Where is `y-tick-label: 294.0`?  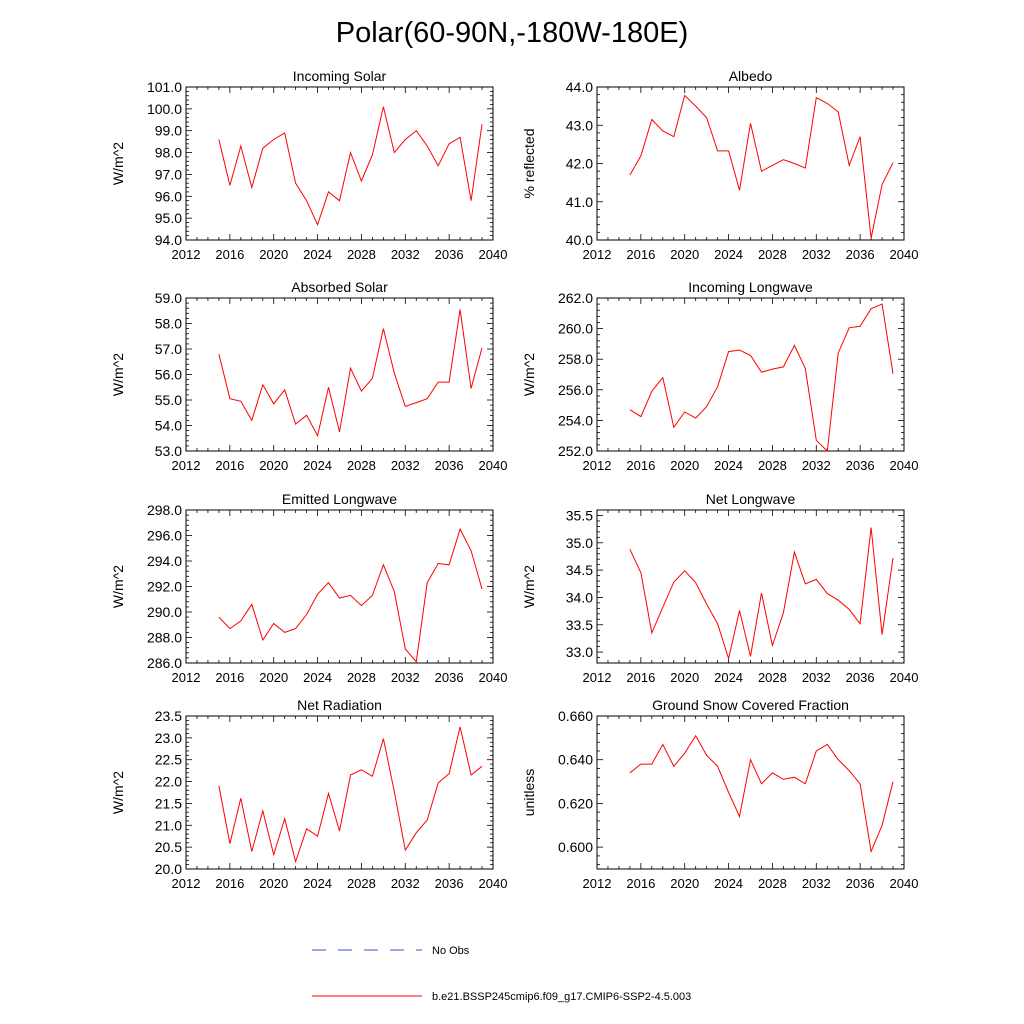
y-tick-label: 294.0 is located at coordinates (164, 561).